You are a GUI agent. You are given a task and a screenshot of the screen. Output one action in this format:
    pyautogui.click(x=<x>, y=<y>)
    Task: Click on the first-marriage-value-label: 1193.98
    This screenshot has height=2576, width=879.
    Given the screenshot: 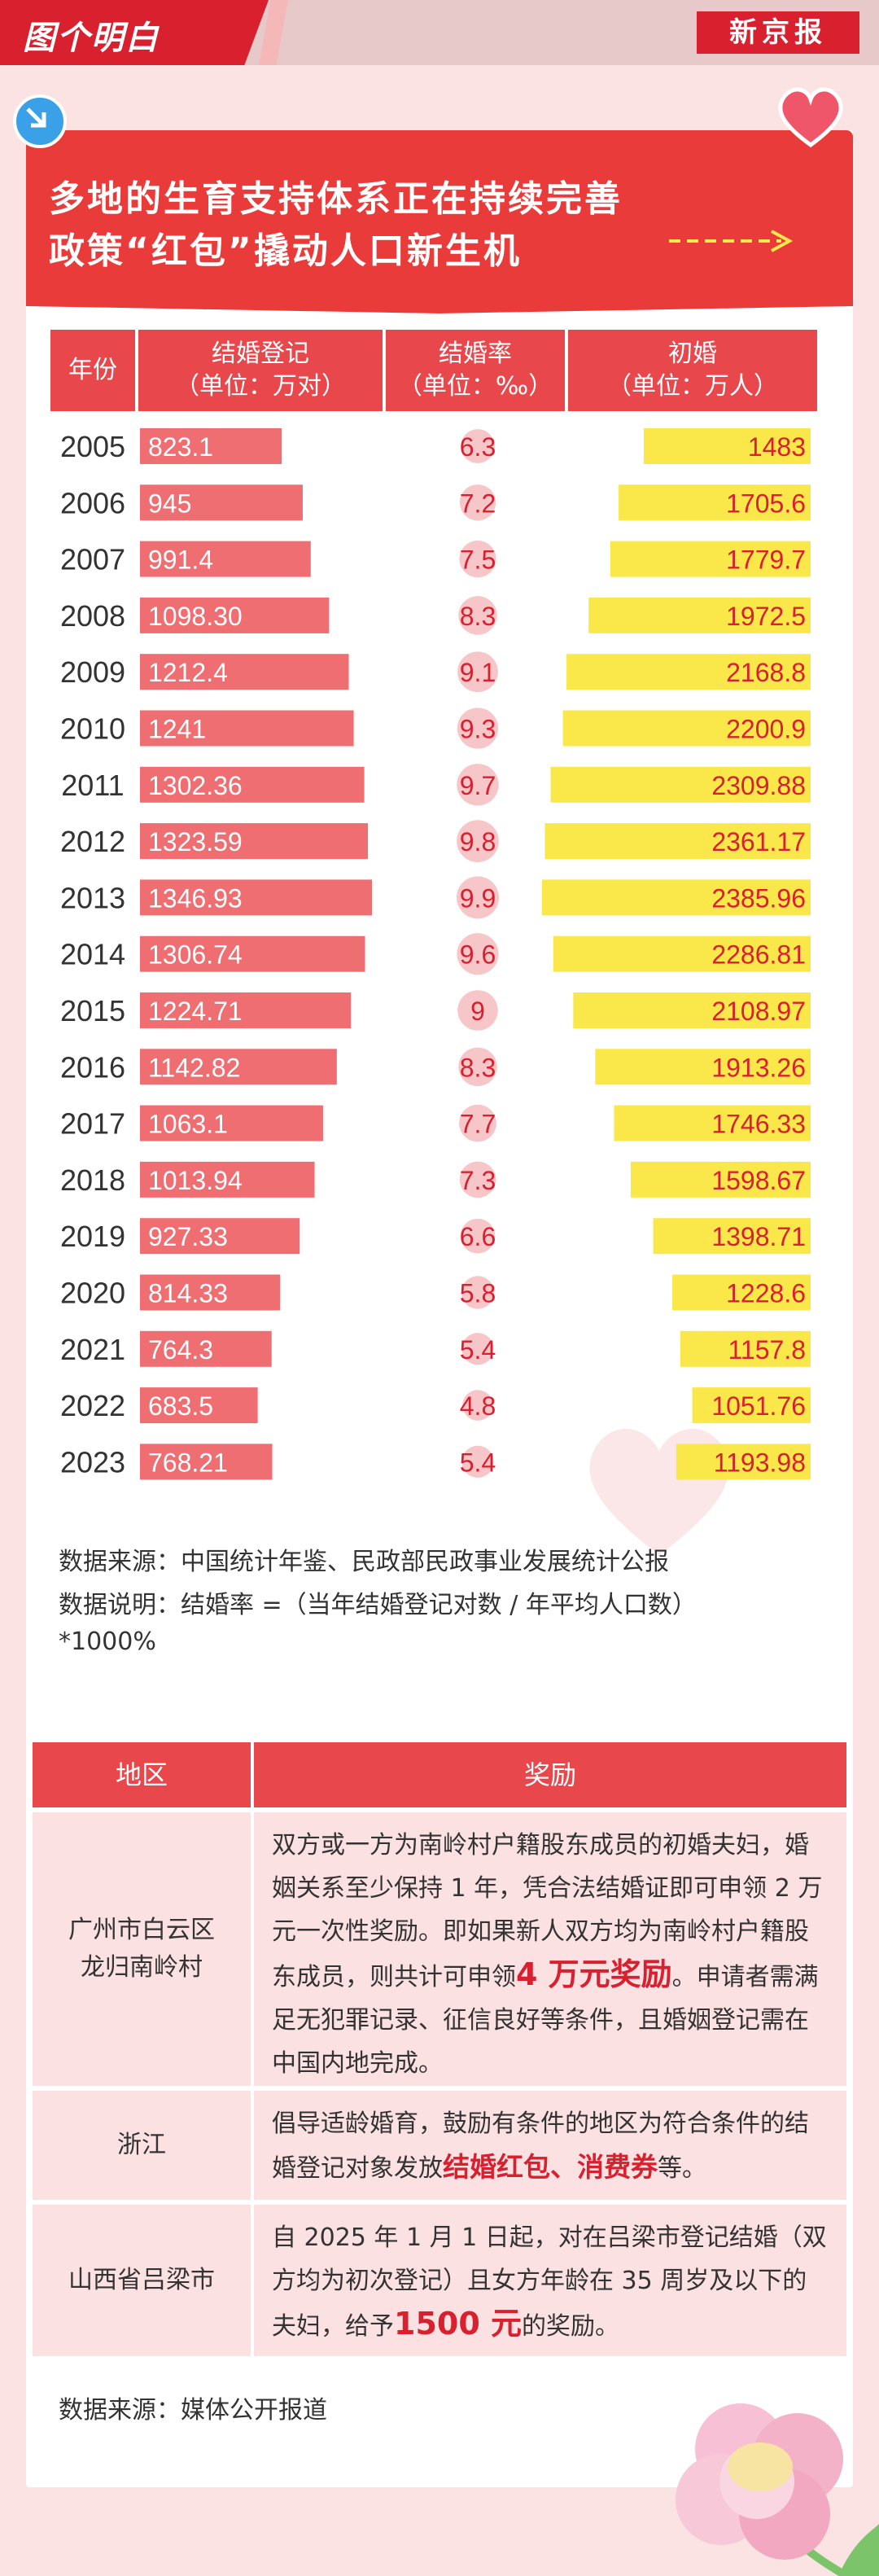 What is the action you would take?
    pyautogui.click(x=760, y=1462)
    